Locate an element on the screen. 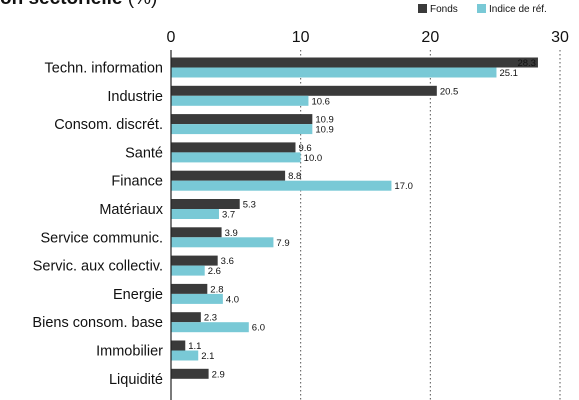 The image size is (579, 400). fund-data-label: 2.3 is located at coordinates (210, 318).